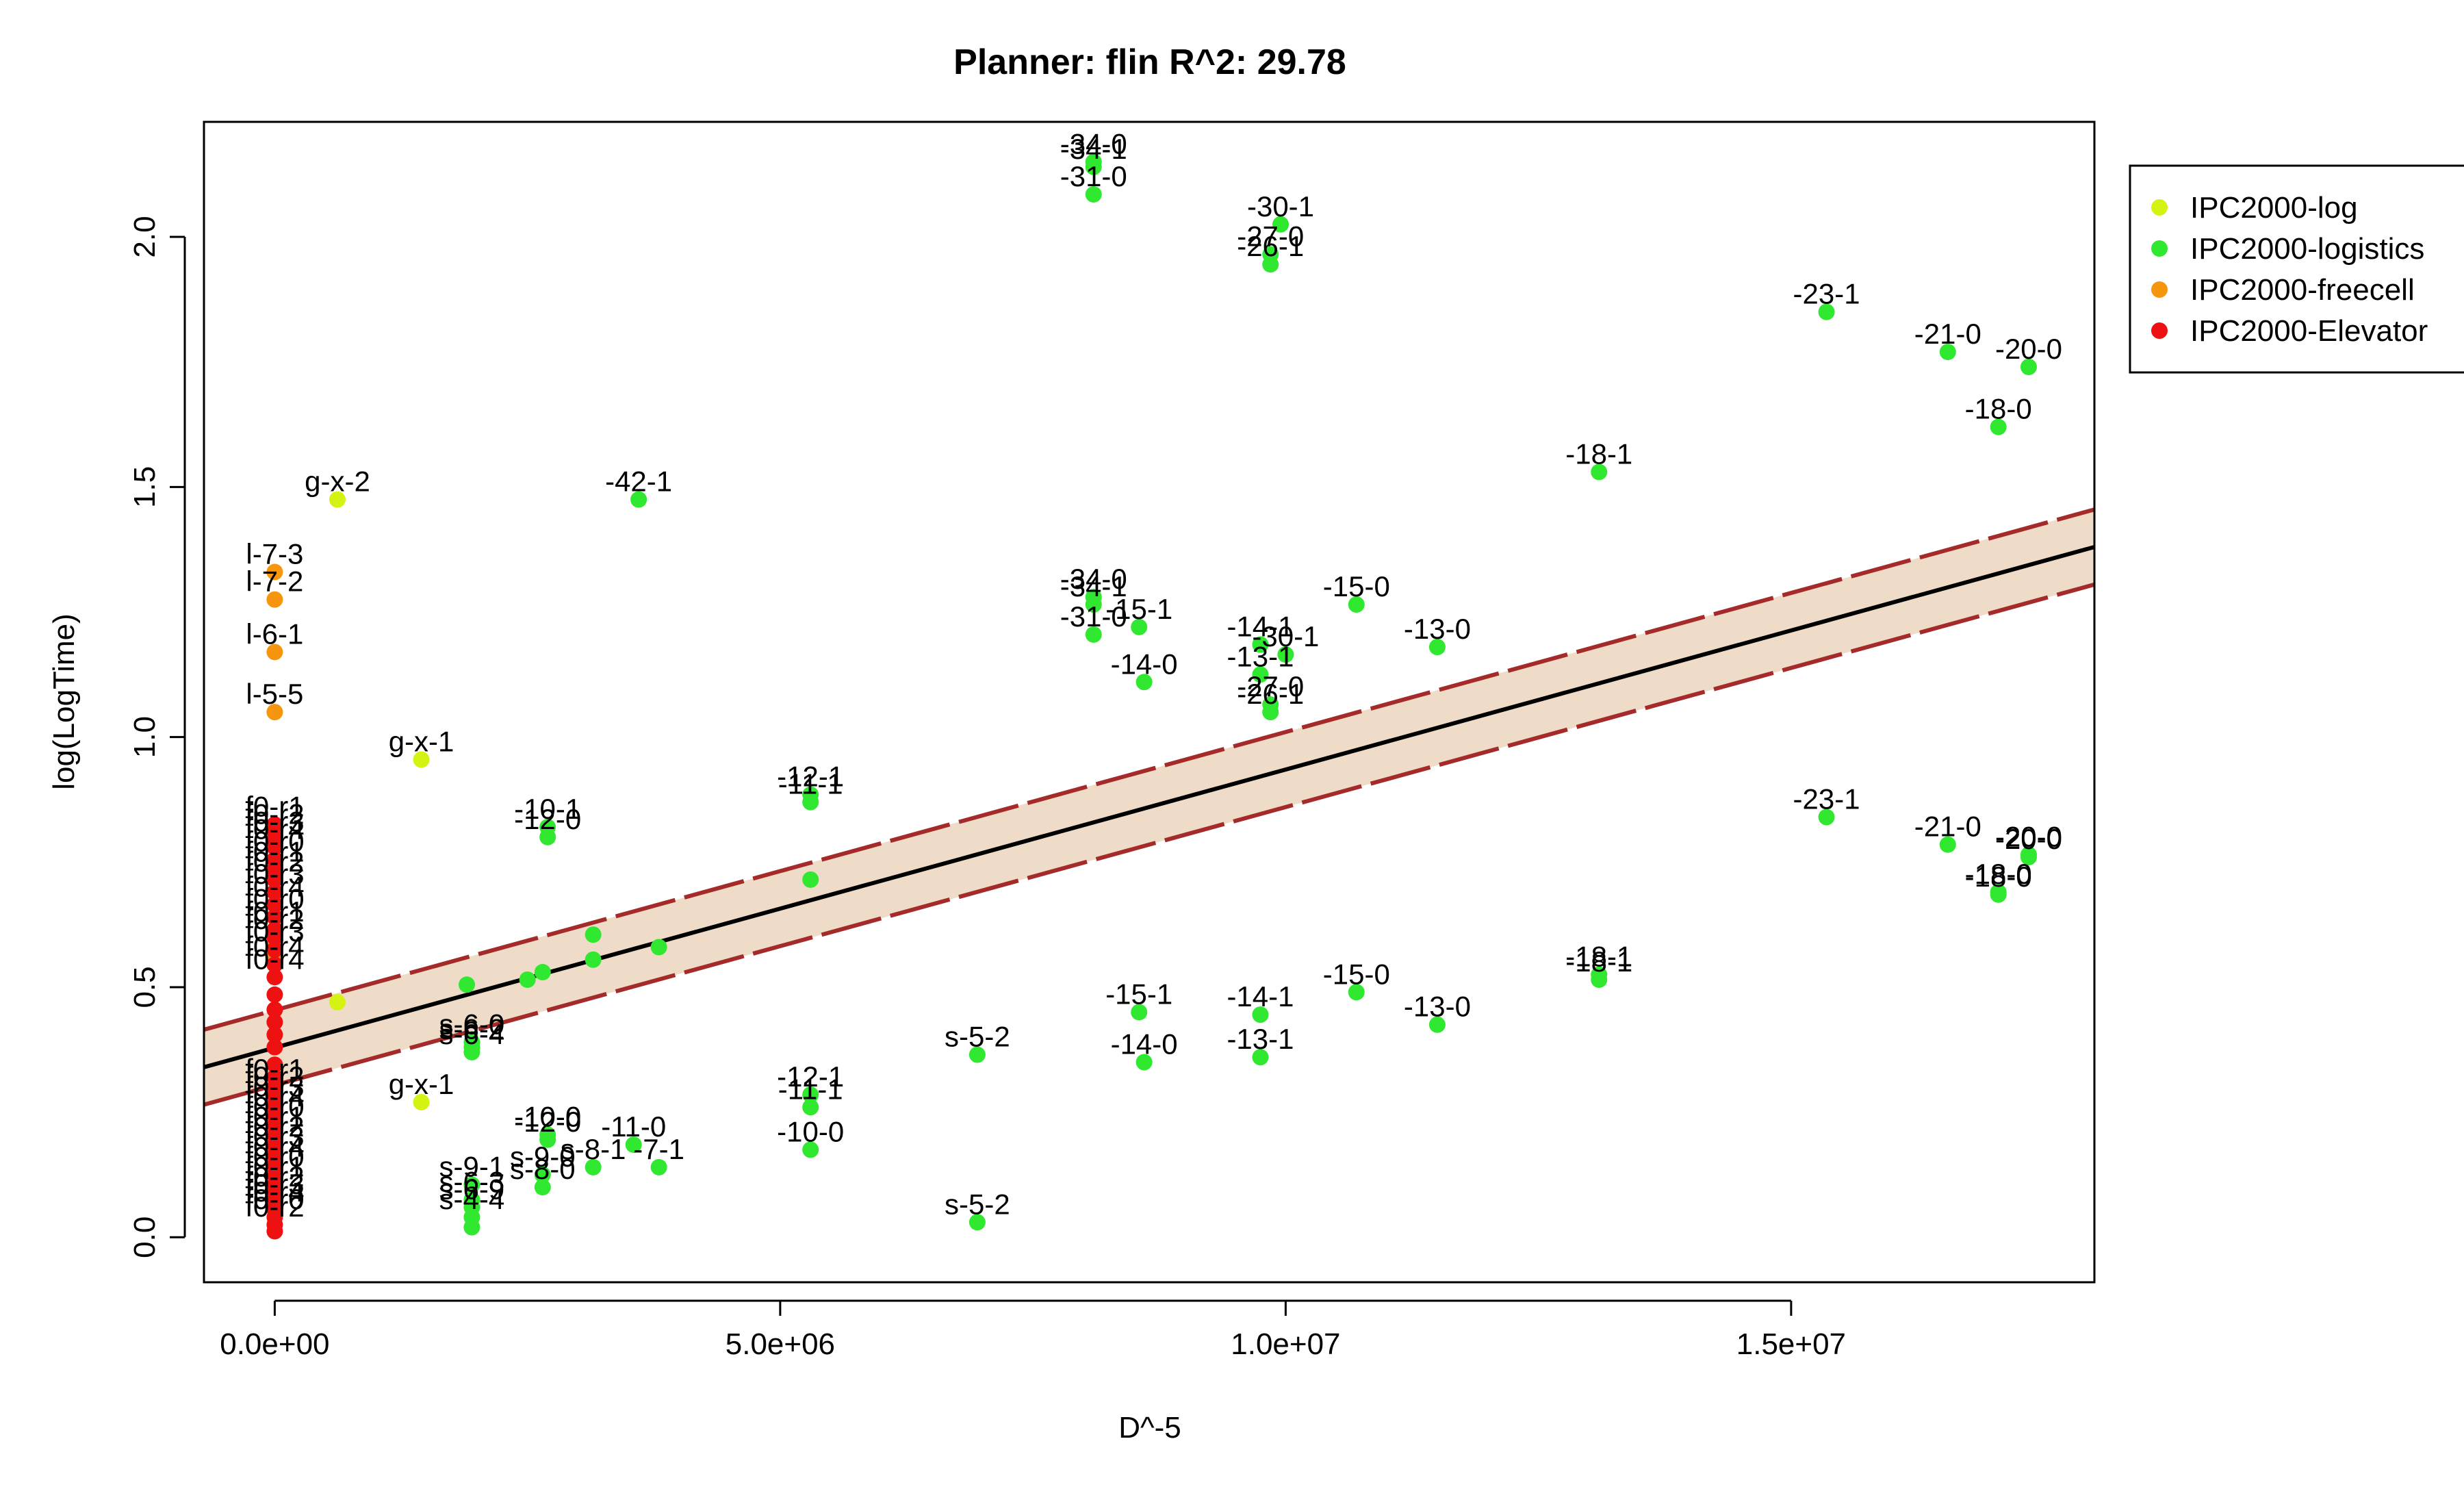 This screenshot has width=2464, height=1489. What do you see at coordinates (1947, 334) in the screenshot?
I see `point-label: -21-0` at bounding box center [1947, 334].